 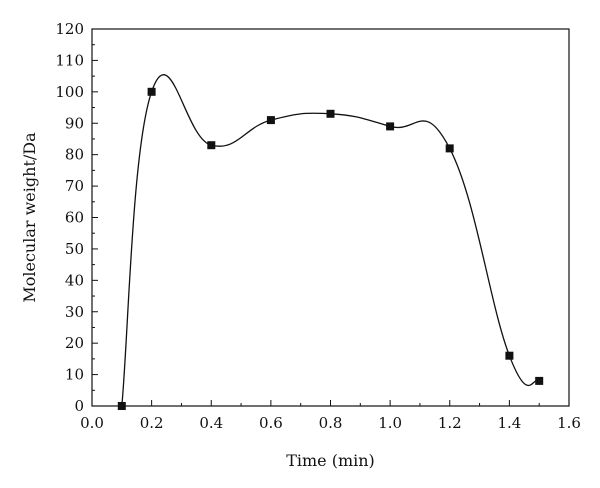 I want to click on x-tick-label: 0.8, so click(x=331, y=423).